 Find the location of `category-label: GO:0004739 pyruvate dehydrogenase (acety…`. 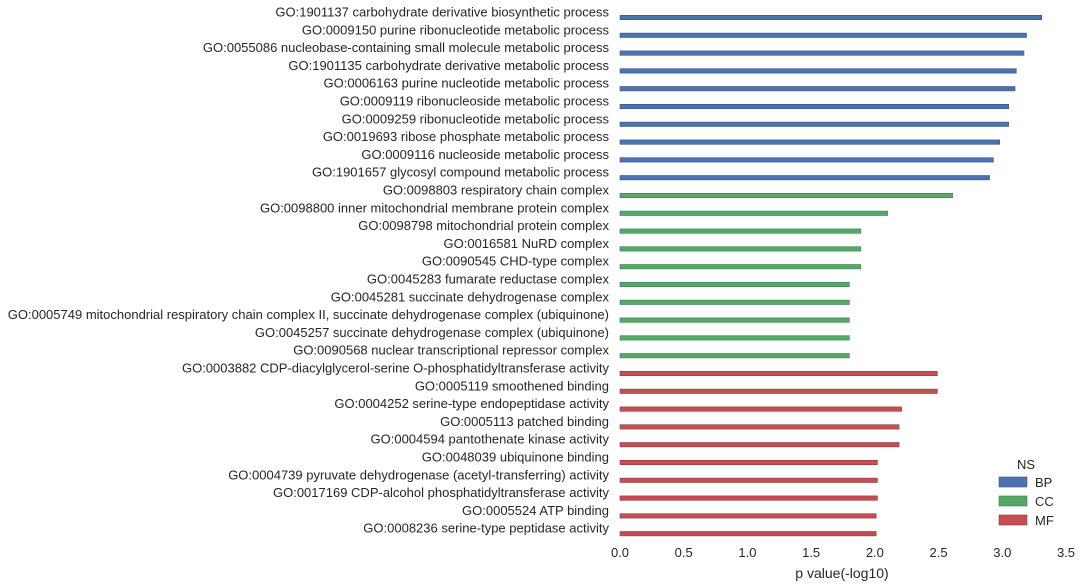

category-label: GO:0004739 pyruvate dehydrogenase (acety… is located at coordinates (418, 474).